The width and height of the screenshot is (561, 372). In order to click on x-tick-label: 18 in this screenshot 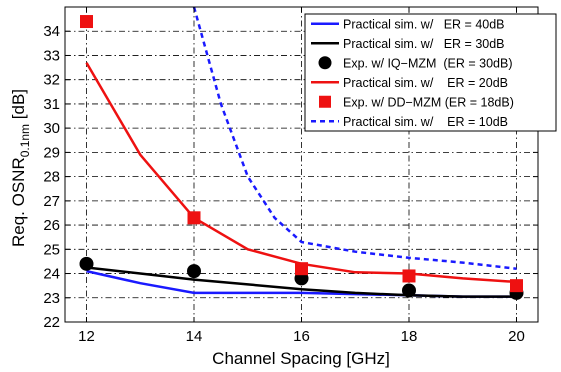, I will do `click(409, 336)`.